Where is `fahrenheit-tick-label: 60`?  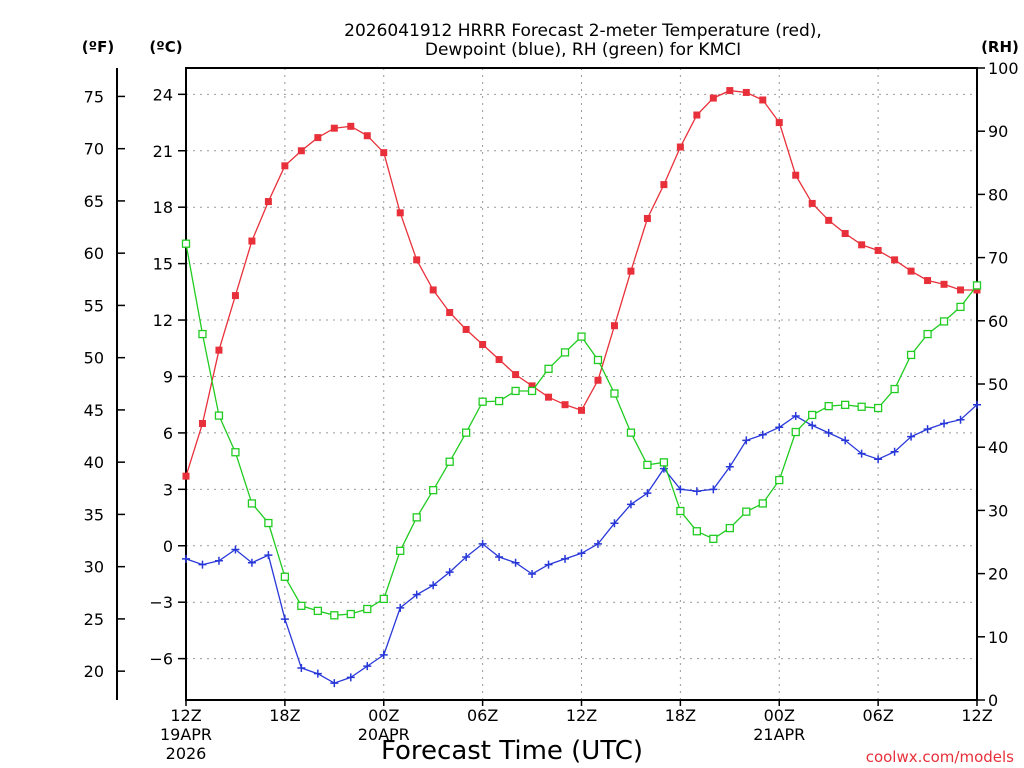 fahrenheit-tick-label: 60 is located at coordinates (94, 253).